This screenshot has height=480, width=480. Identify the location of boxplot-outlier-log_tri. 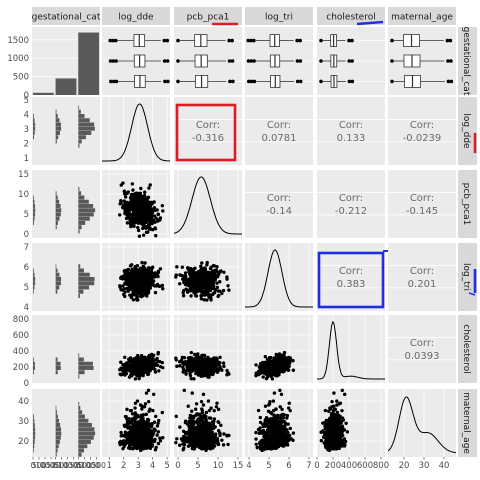
(300, 41).